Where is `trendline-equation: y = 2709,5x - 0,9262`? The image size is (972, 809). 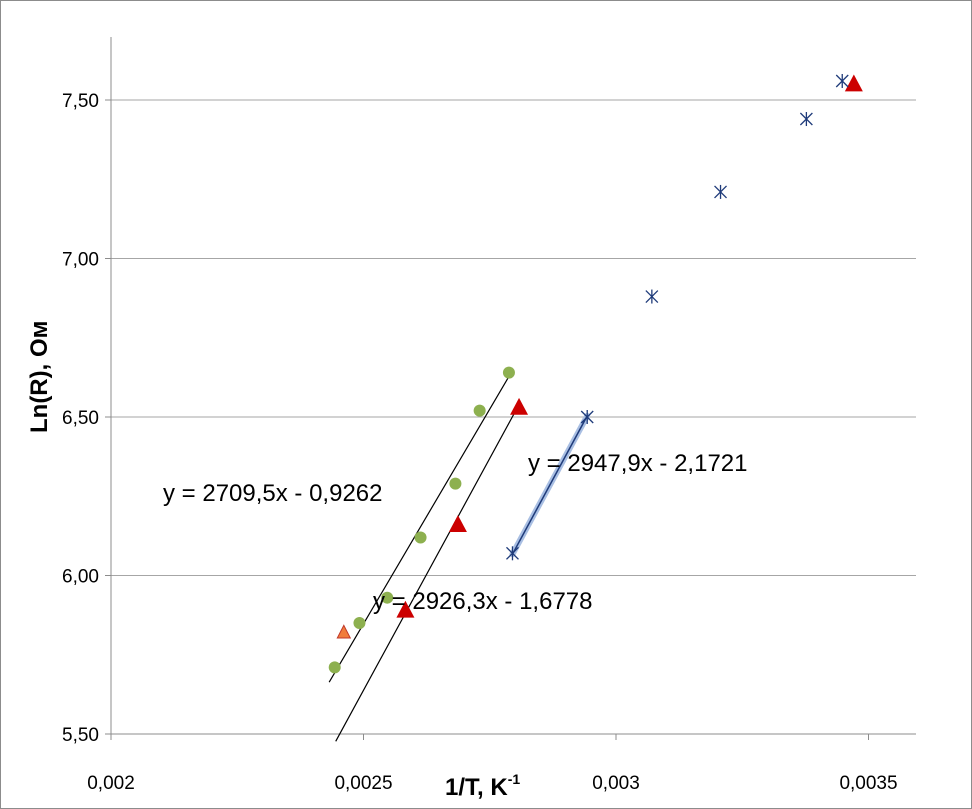 trendline-equation: y = 2709,5x - 0,9262 is located at coordinates (273, 493).